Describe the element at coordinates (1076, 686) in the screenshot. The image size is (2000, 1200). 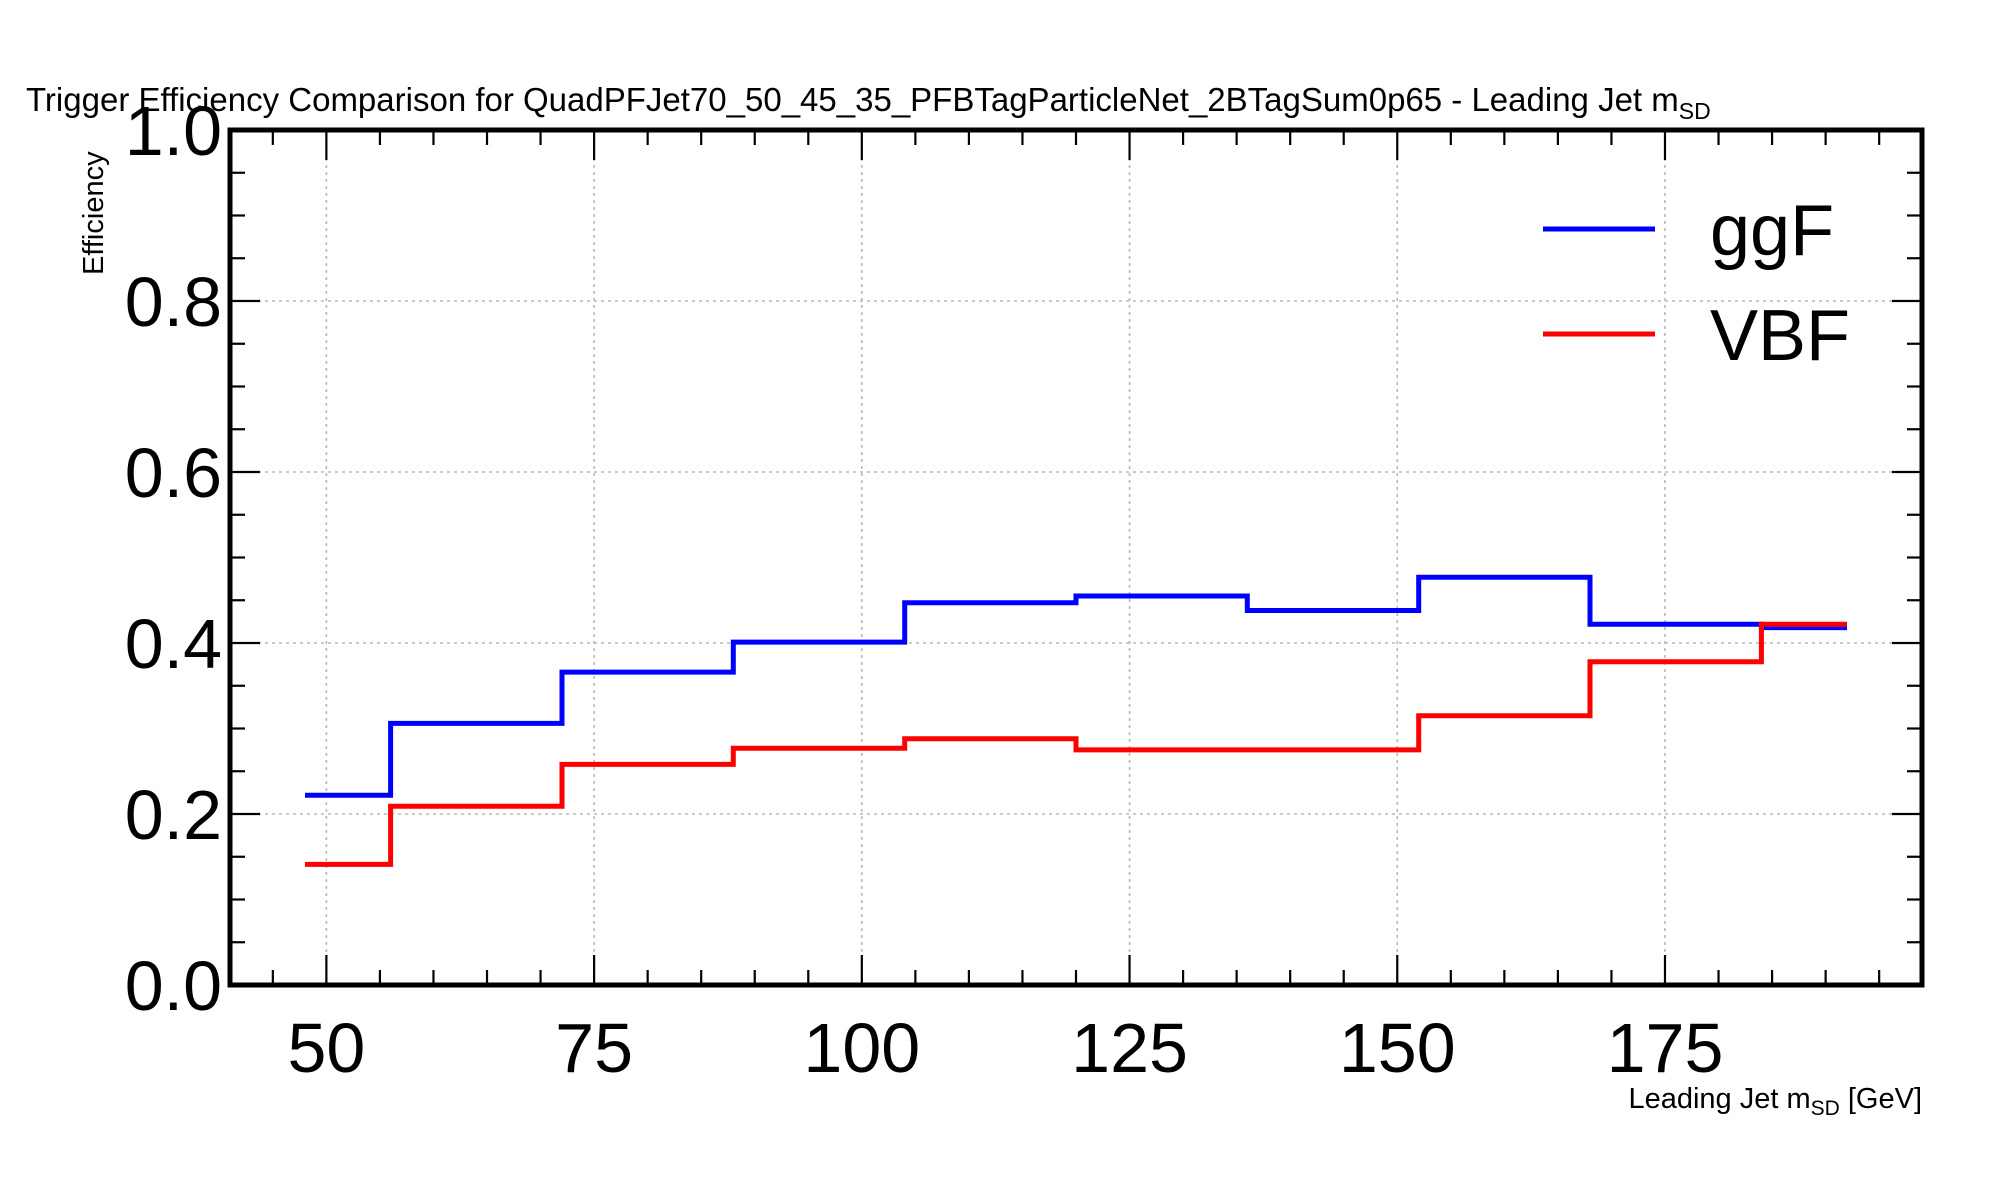
I see `series-ggf-step-line` at that location.